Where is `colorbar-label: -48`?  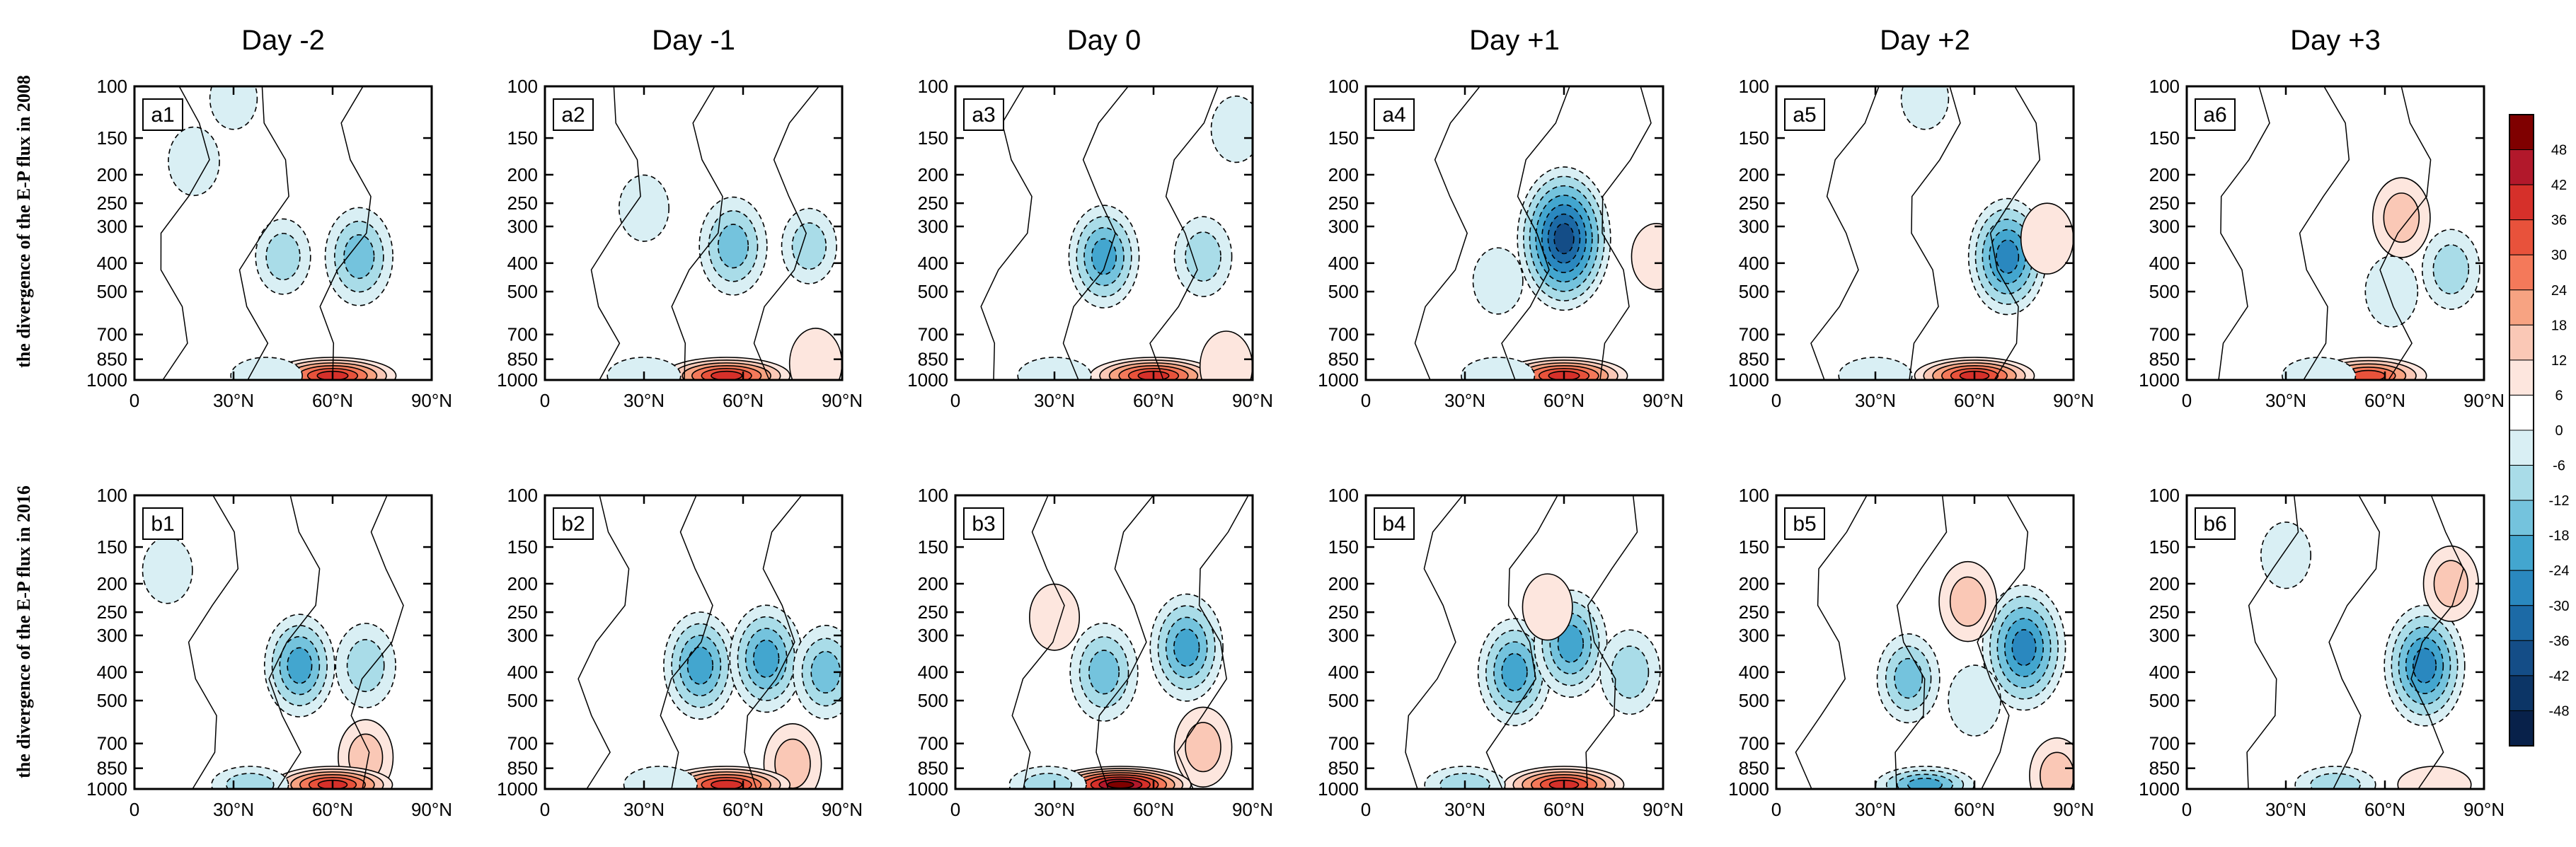
colorbar-label: -48 is located at coordinates (2560, 711).